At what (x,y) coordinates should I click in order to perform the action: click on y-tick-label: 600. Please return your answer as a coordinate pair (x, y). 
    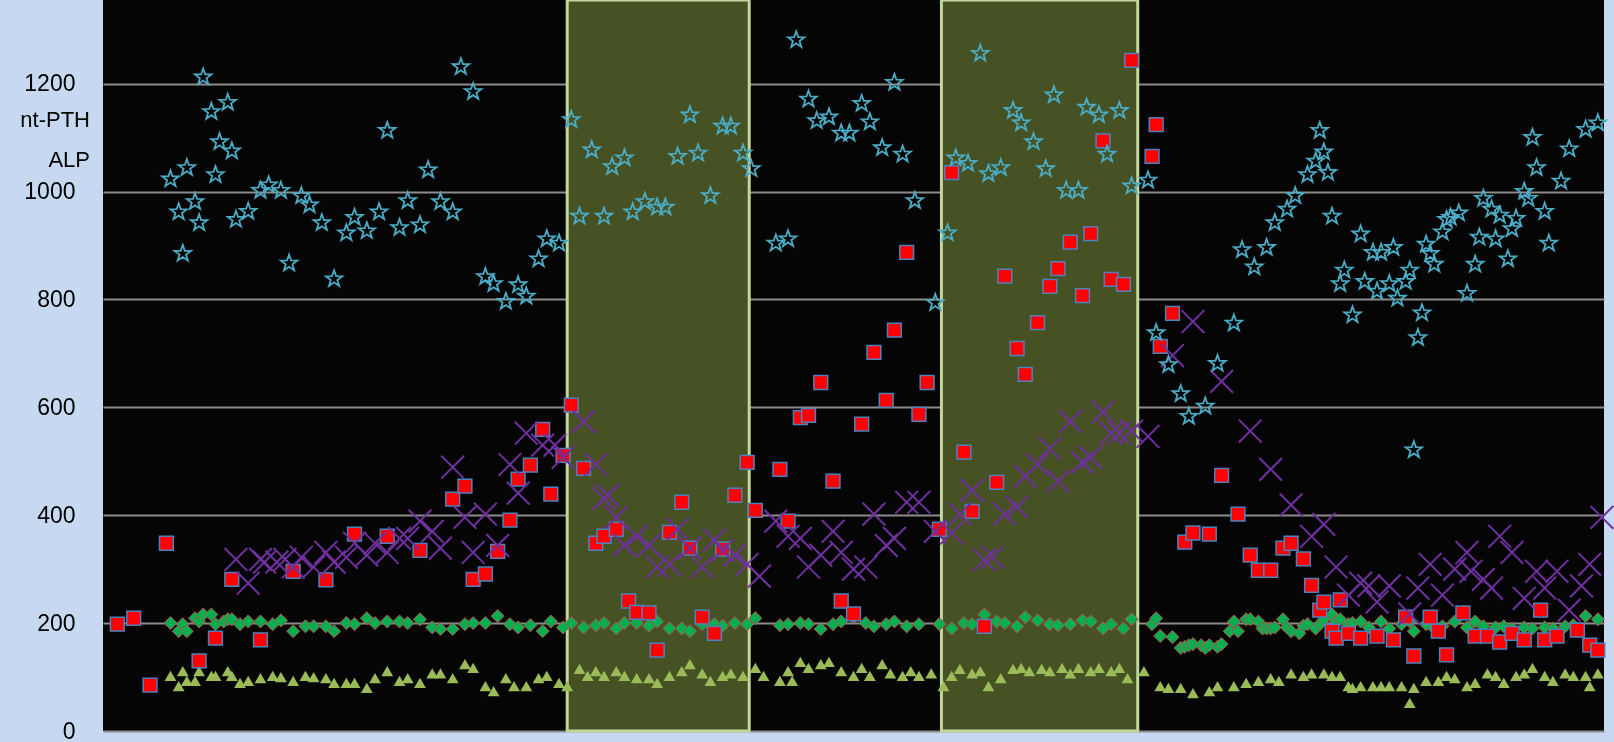
    Looking at the image, I should click on (56, 406).